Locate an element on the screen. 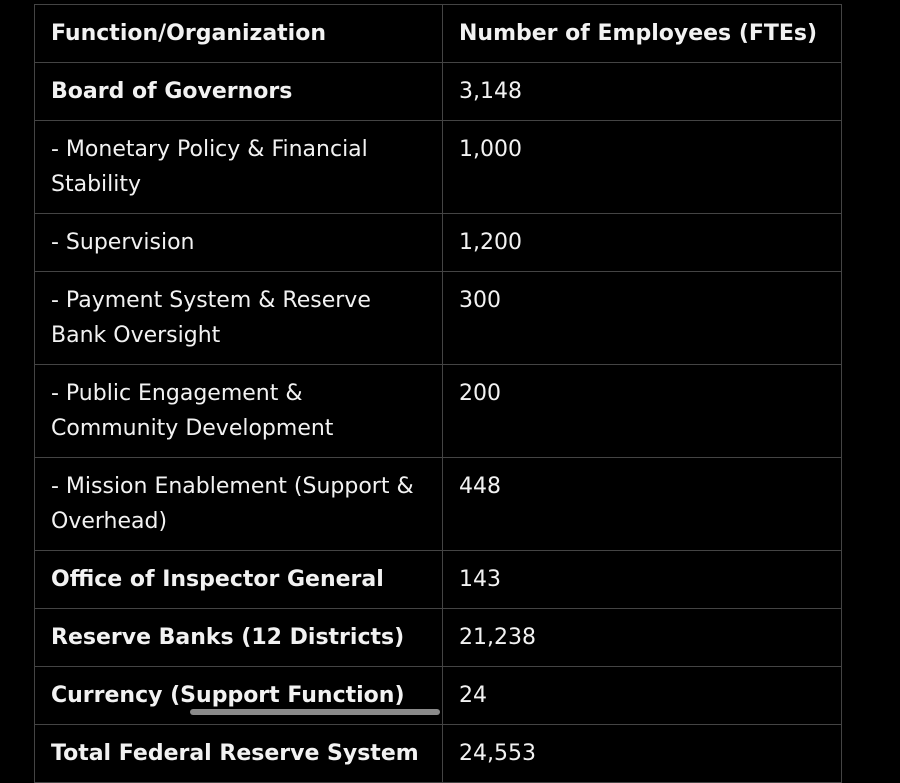 The width and height of the screenshot is (900, 783). table-row: - Supervision 1,200 is located at coordinates (438, 242).